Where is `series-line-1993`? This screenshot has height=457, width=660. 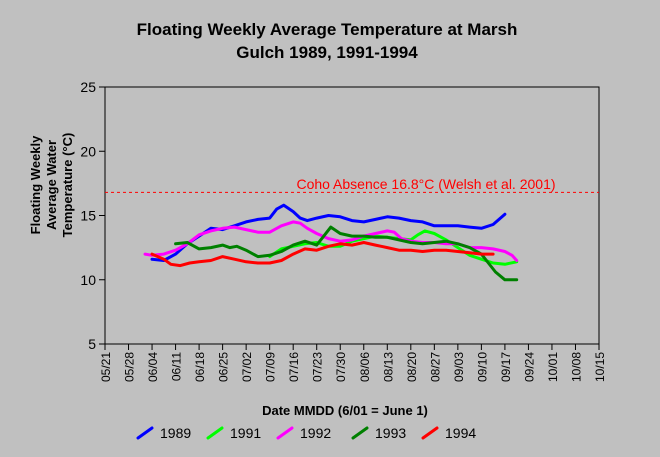
series-line-1993 is located at coordinates (346, 253).